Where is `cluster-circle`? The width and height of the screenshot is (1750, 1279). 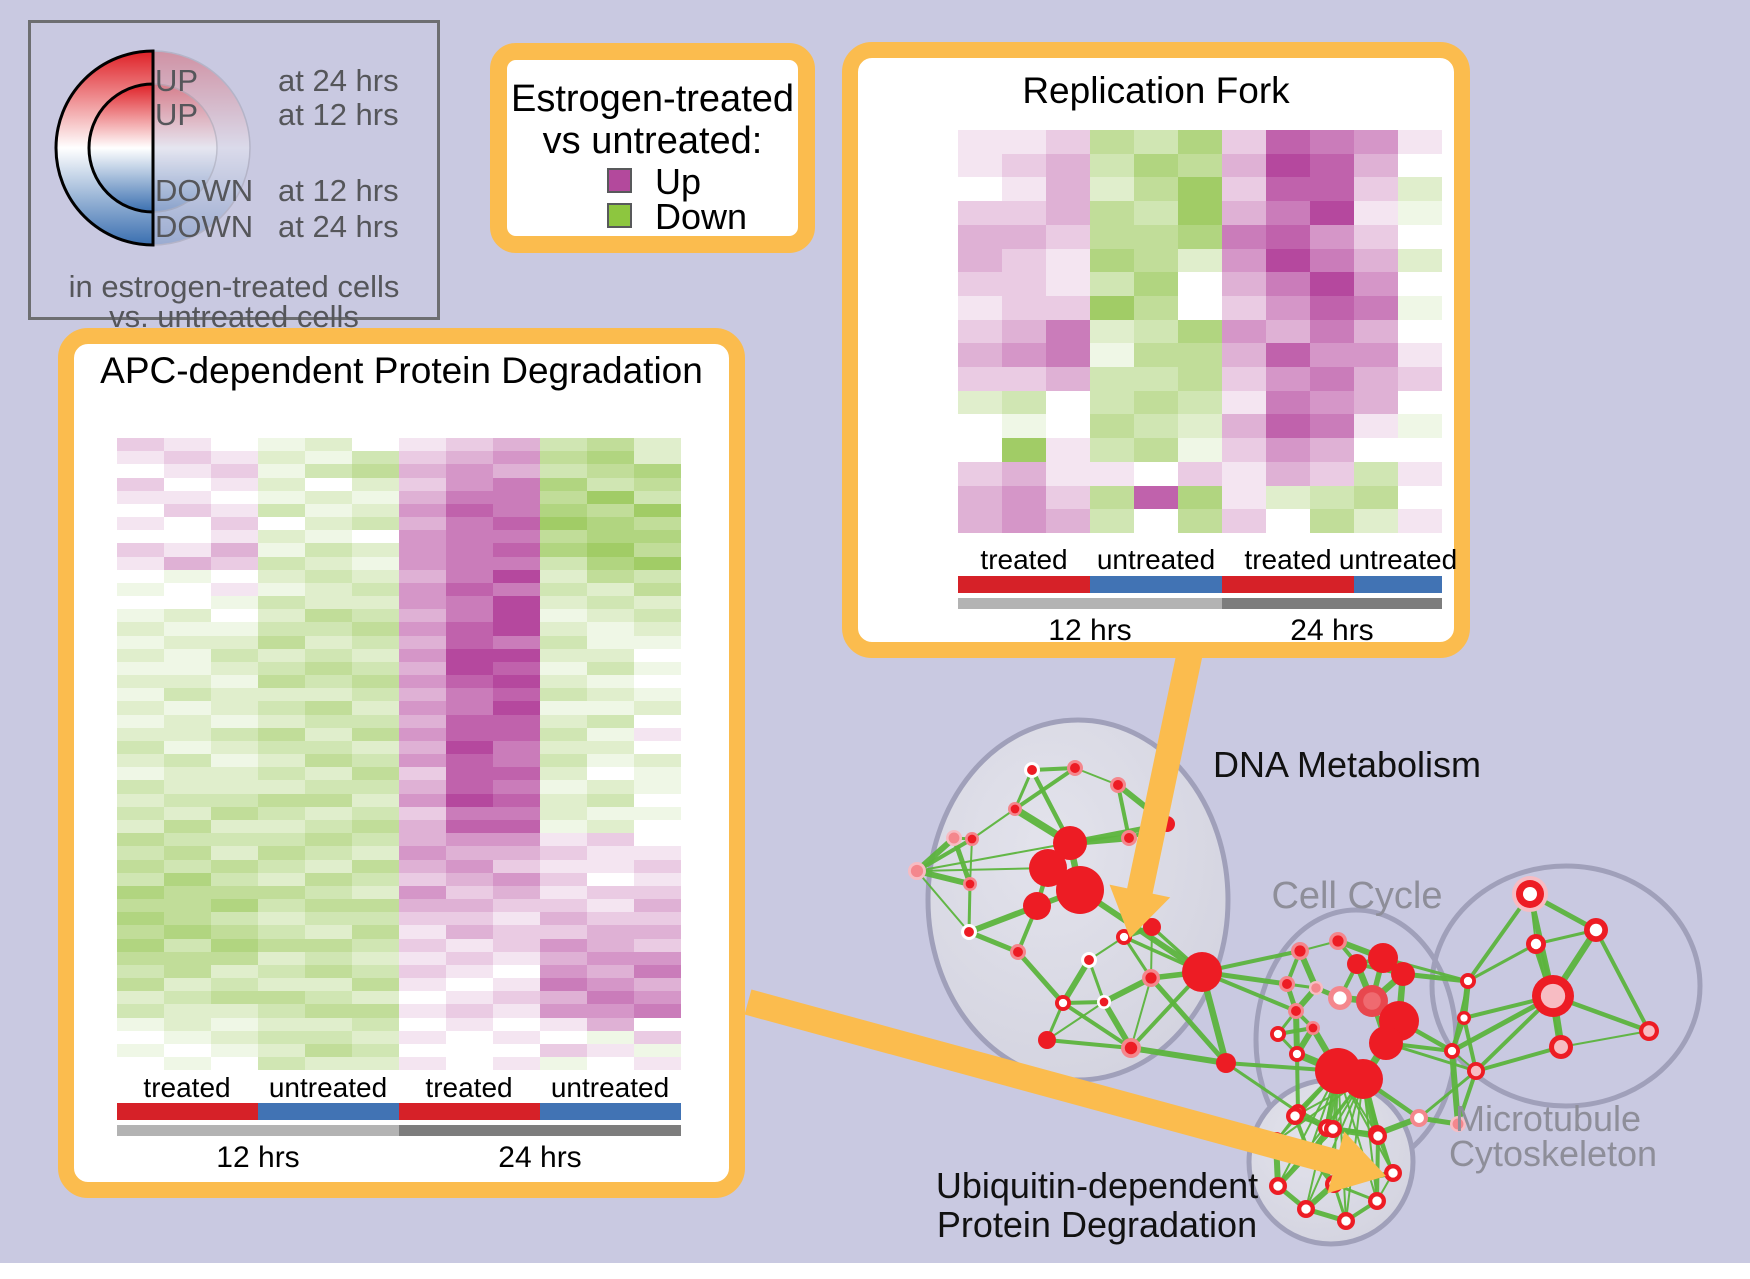 cluster-circle is located at coordinates (1566, 986).